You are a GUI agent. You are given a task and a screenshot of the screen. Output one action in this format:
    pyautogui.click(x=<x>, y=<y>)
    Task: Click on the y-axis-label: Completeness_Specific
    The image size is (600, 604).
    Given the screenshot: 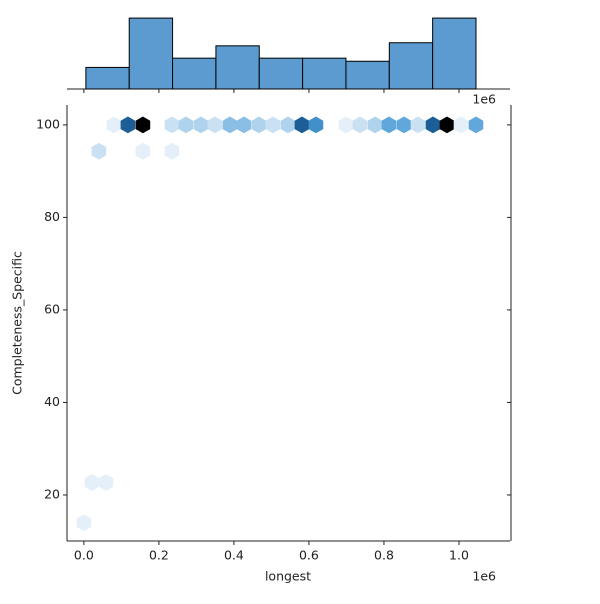 What is the action you would take?
    pyautogui.click(x=17, y=323)
    